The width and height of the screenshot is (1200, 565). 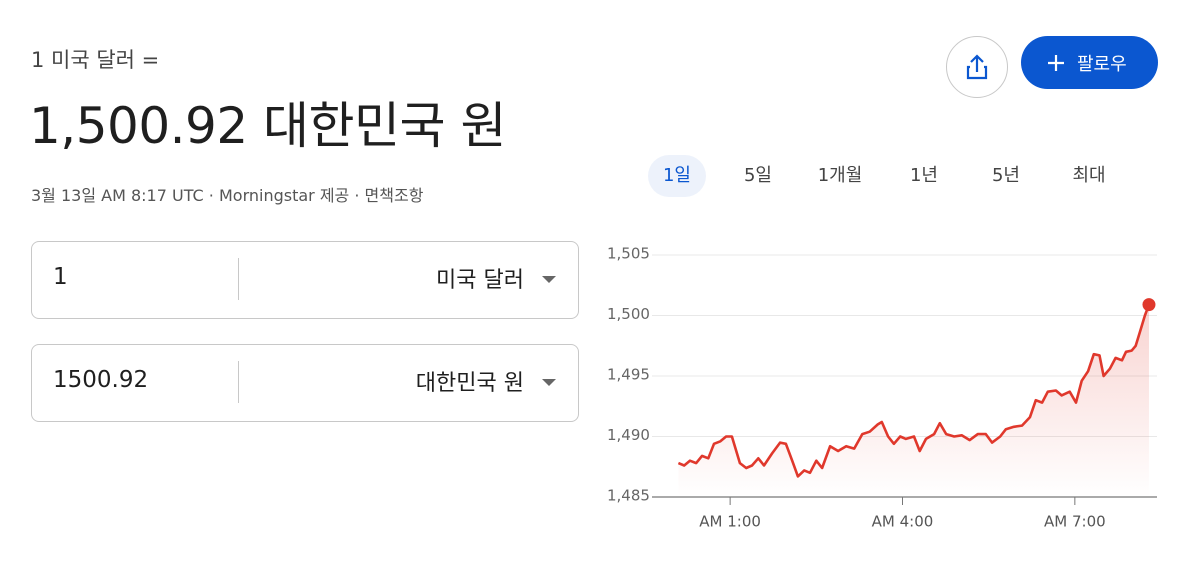 I want to click on follow-label: 팔로우, so click(x=1102, y=64).